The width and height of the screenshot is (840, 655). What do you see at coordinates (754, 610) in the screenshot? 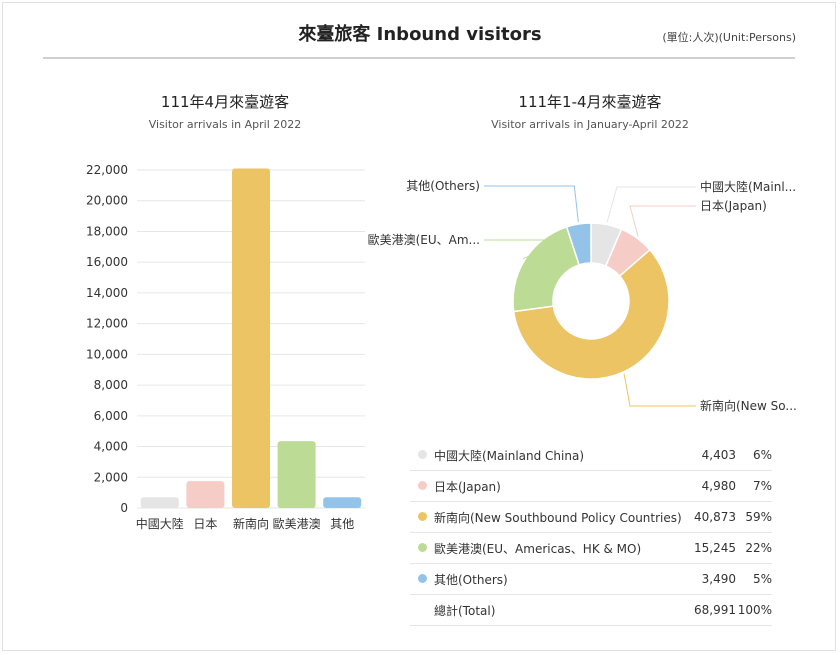
I see `legend-total-pct: 100%` at bounding box center [754, 610].